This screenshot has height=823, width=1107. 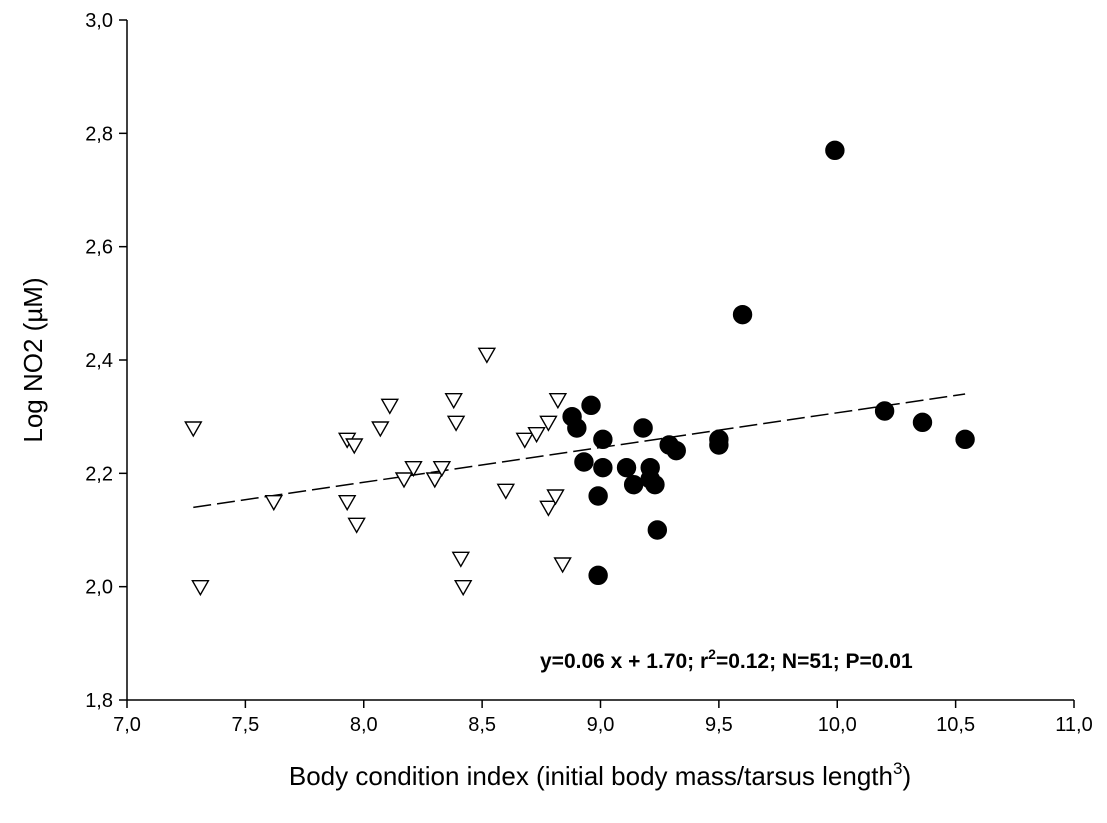 I want to click on x-tick-label: 7,5, so click(x=245, y=725).